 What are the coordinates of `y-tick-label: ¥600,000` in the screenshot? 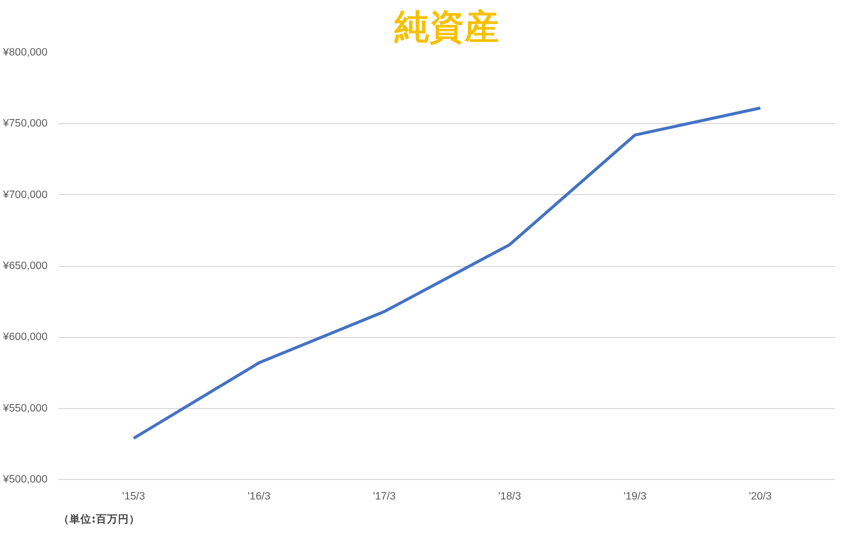 It's located at (25, 337).